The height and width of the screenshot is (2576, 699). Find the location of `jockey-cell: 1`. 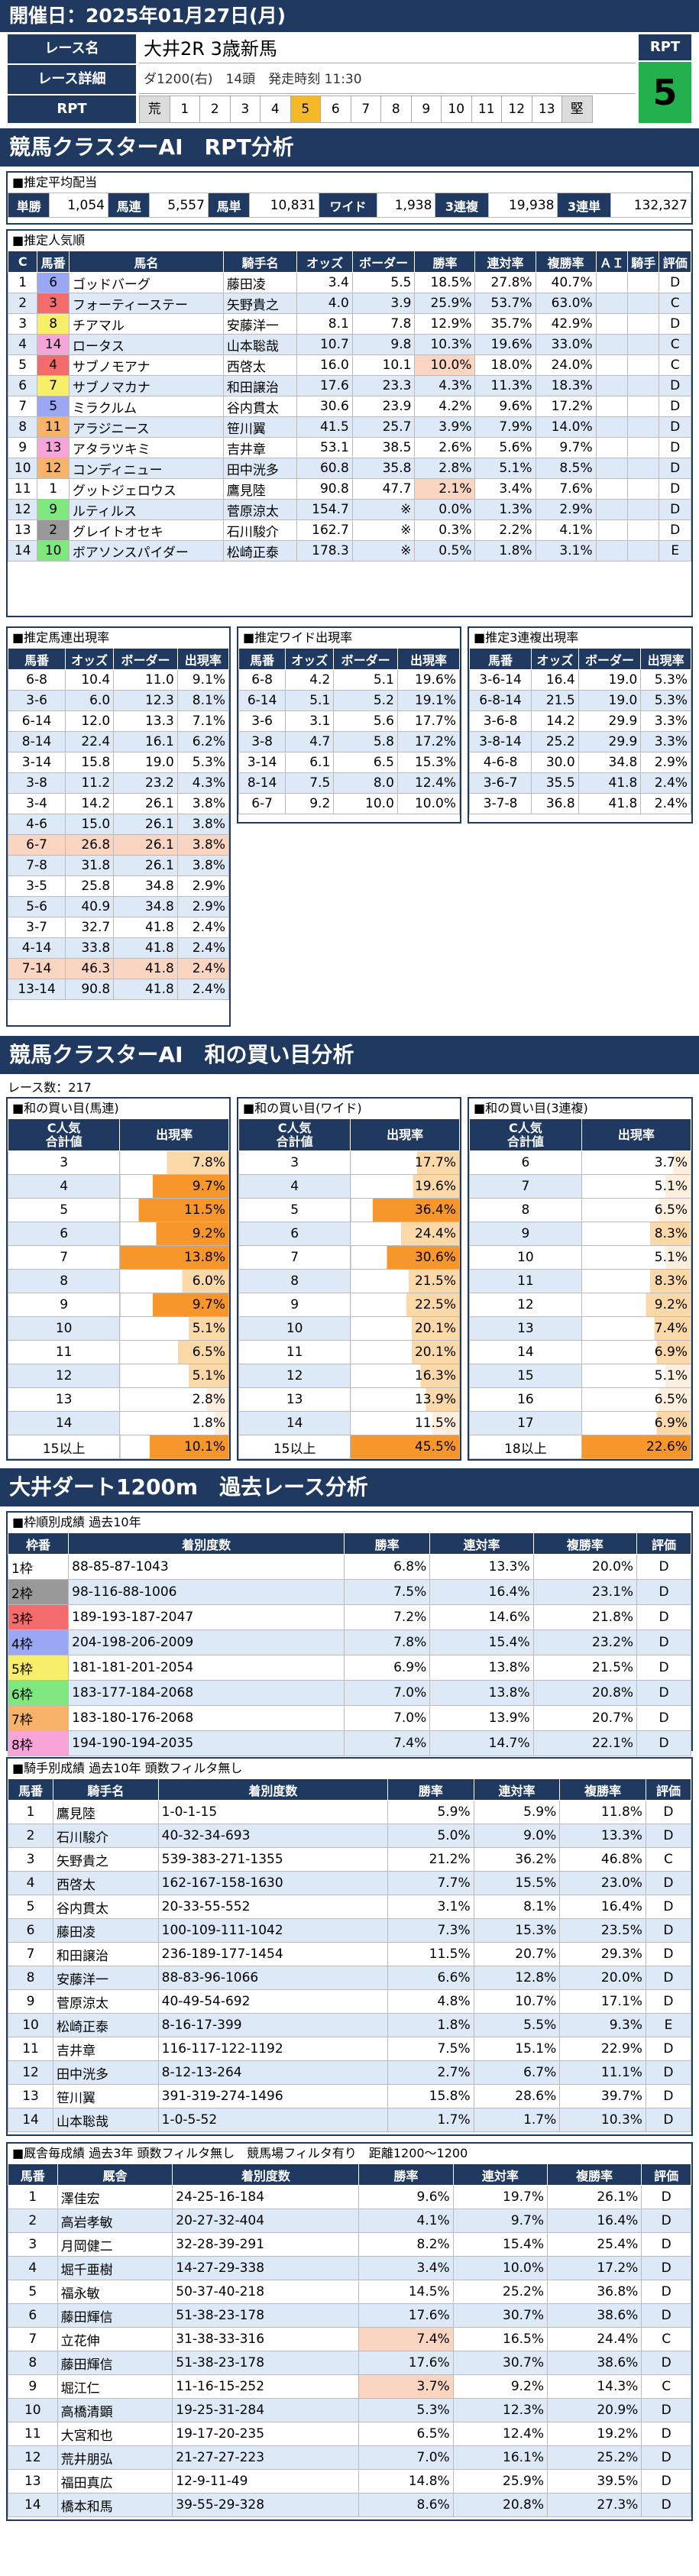

jockey-cell: 1 is located at coordinates (30, 1812).